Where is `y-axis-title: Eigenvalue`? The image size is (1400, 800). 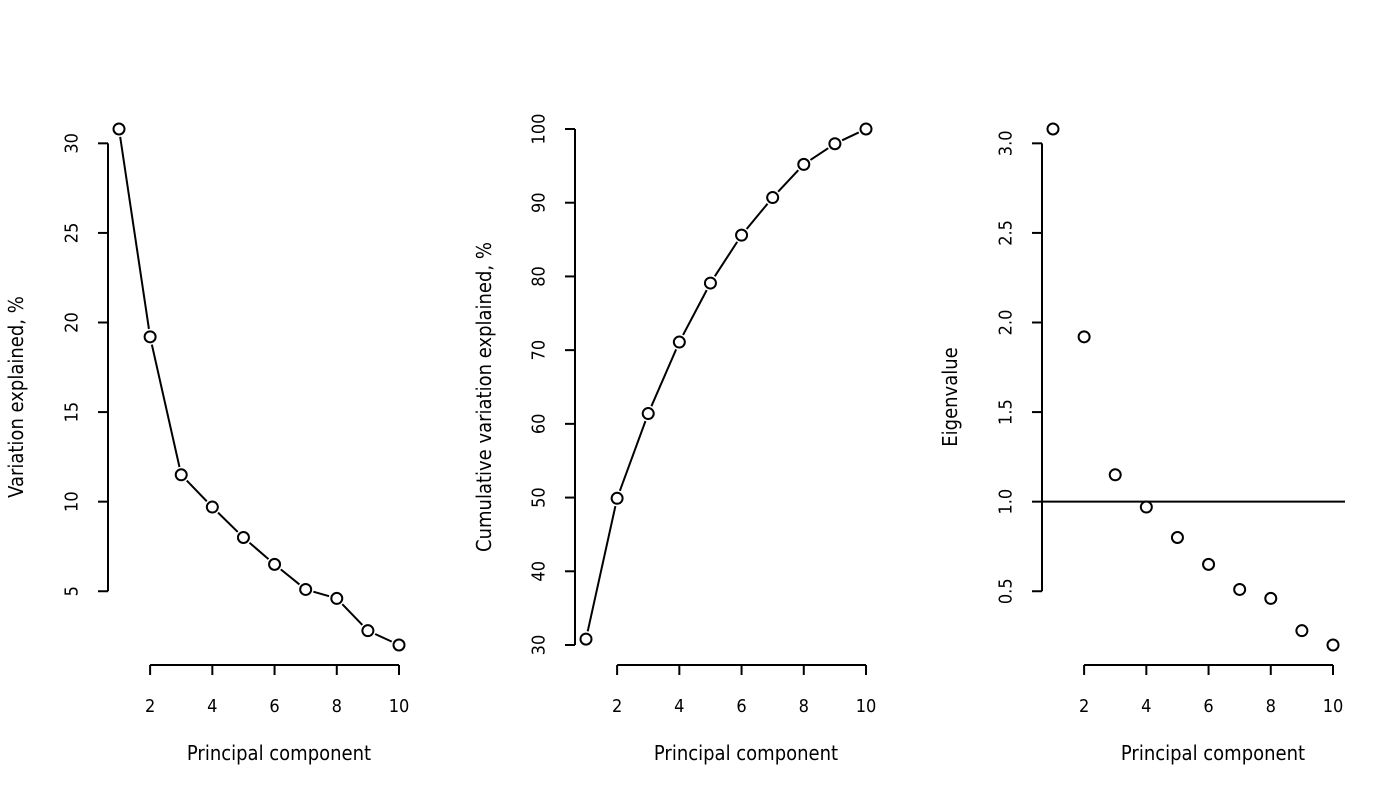
y-axis-title: Eigenvalue is located at coordinates (950, 396).